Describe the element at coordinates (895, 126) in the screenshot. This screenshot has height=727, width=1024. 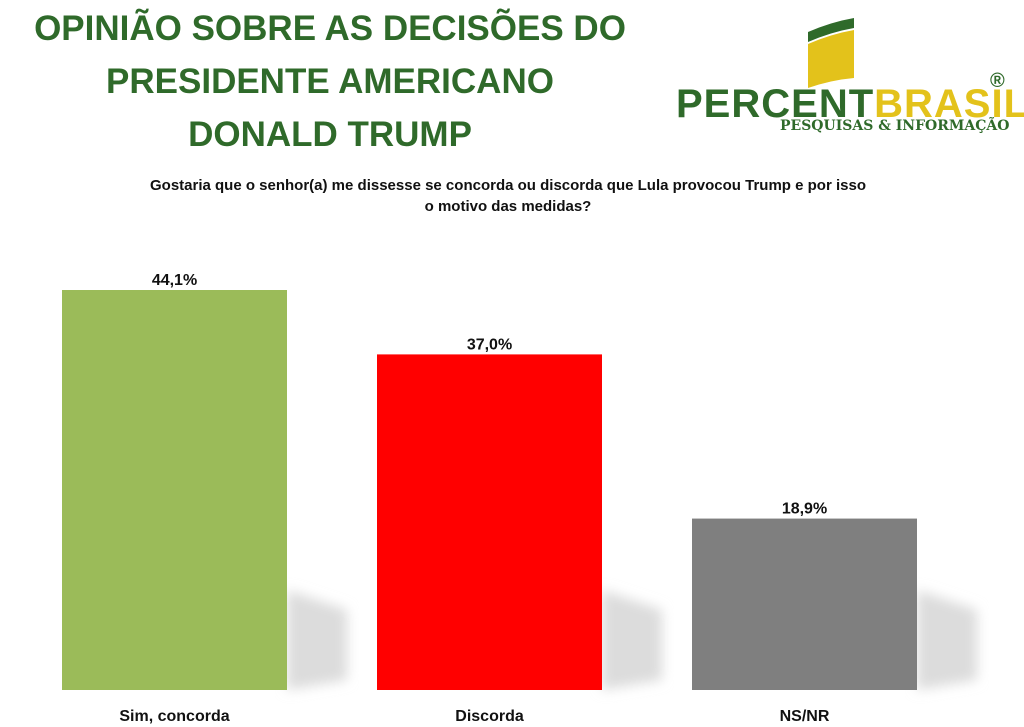
I see `logo-tagline: PESQUISAS & INFORMAÇÃO` at that location.